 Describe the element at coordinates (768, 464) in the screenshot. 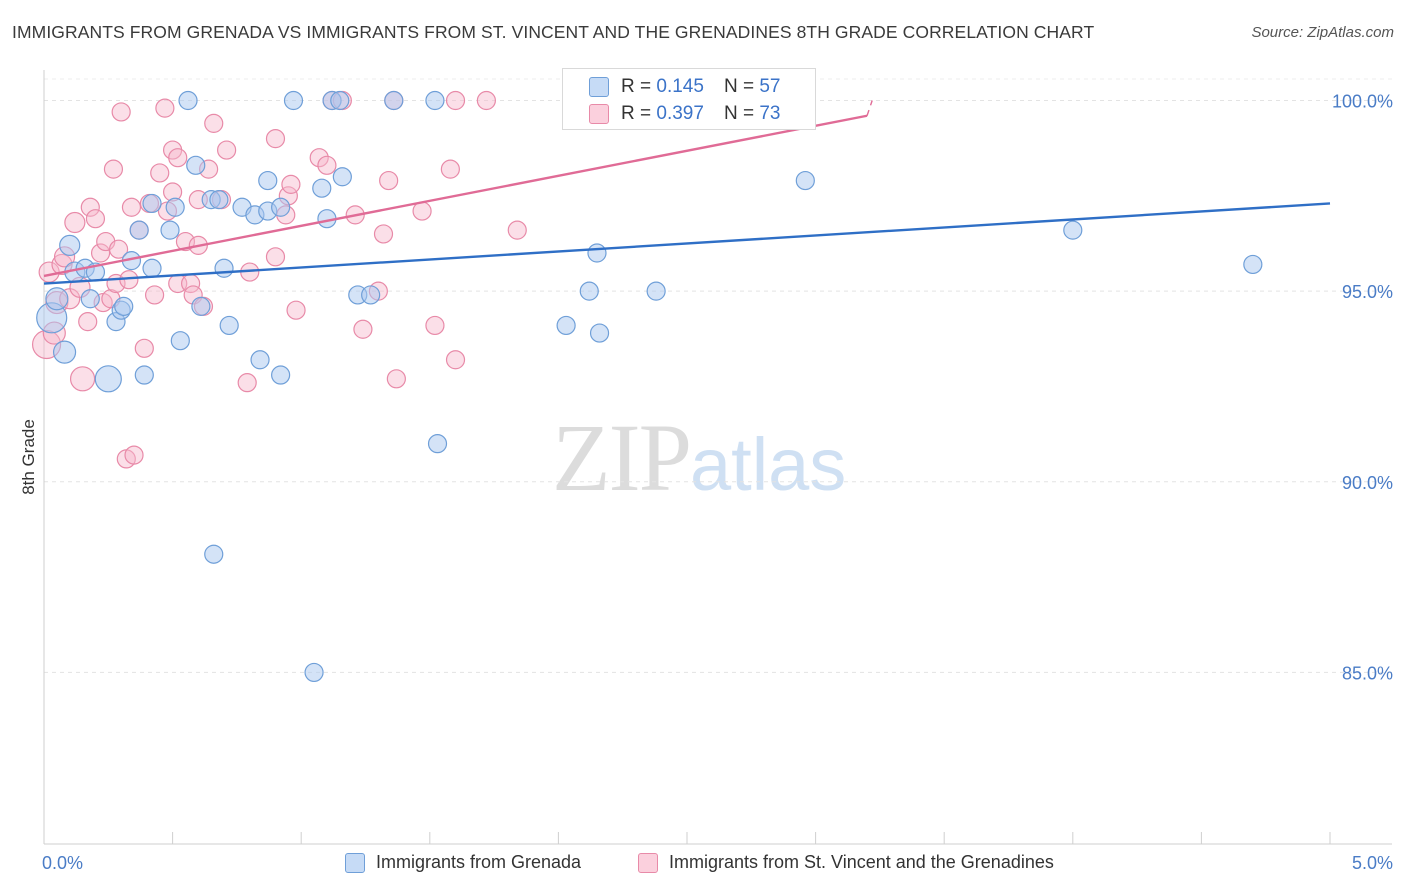

I see `watermark-atlas: atlas` at that location.